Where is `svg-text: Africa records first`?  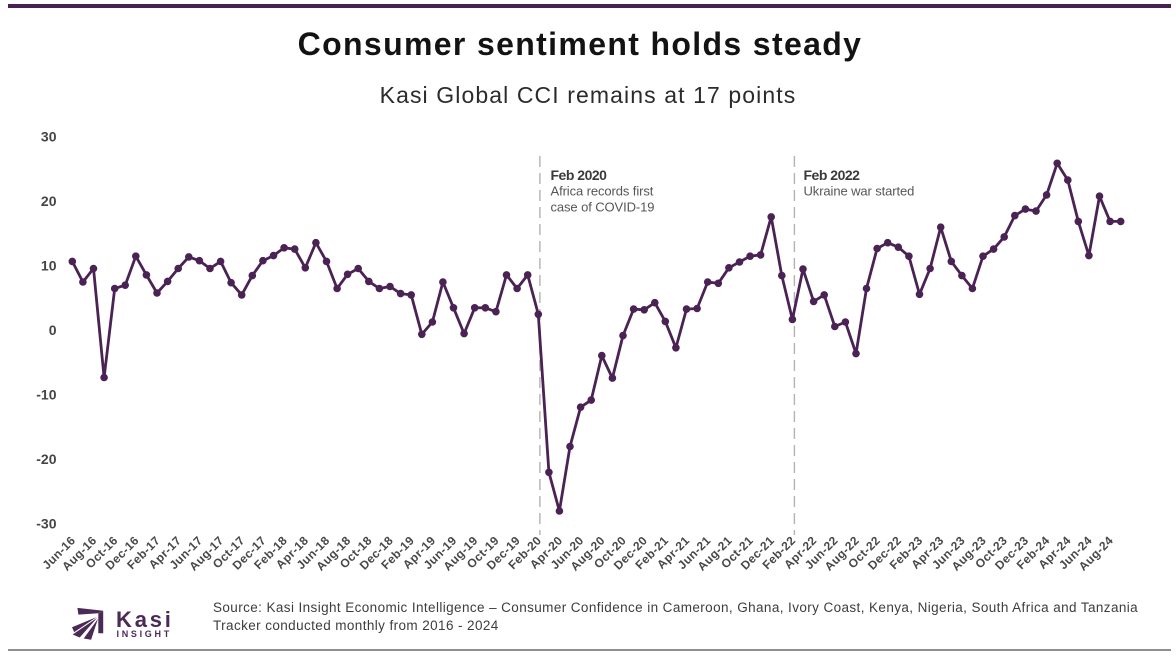
svg-text: Africa records first is located at coordinates (602, 191).